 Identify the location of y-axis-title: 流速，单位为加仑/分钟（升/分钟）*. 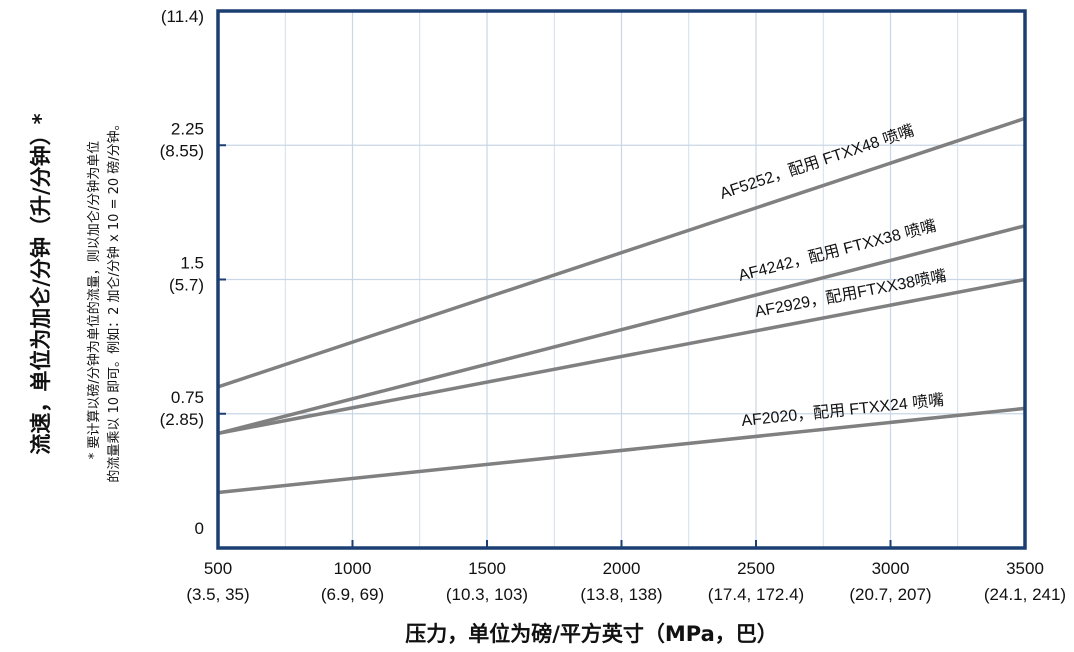
(41, 283).